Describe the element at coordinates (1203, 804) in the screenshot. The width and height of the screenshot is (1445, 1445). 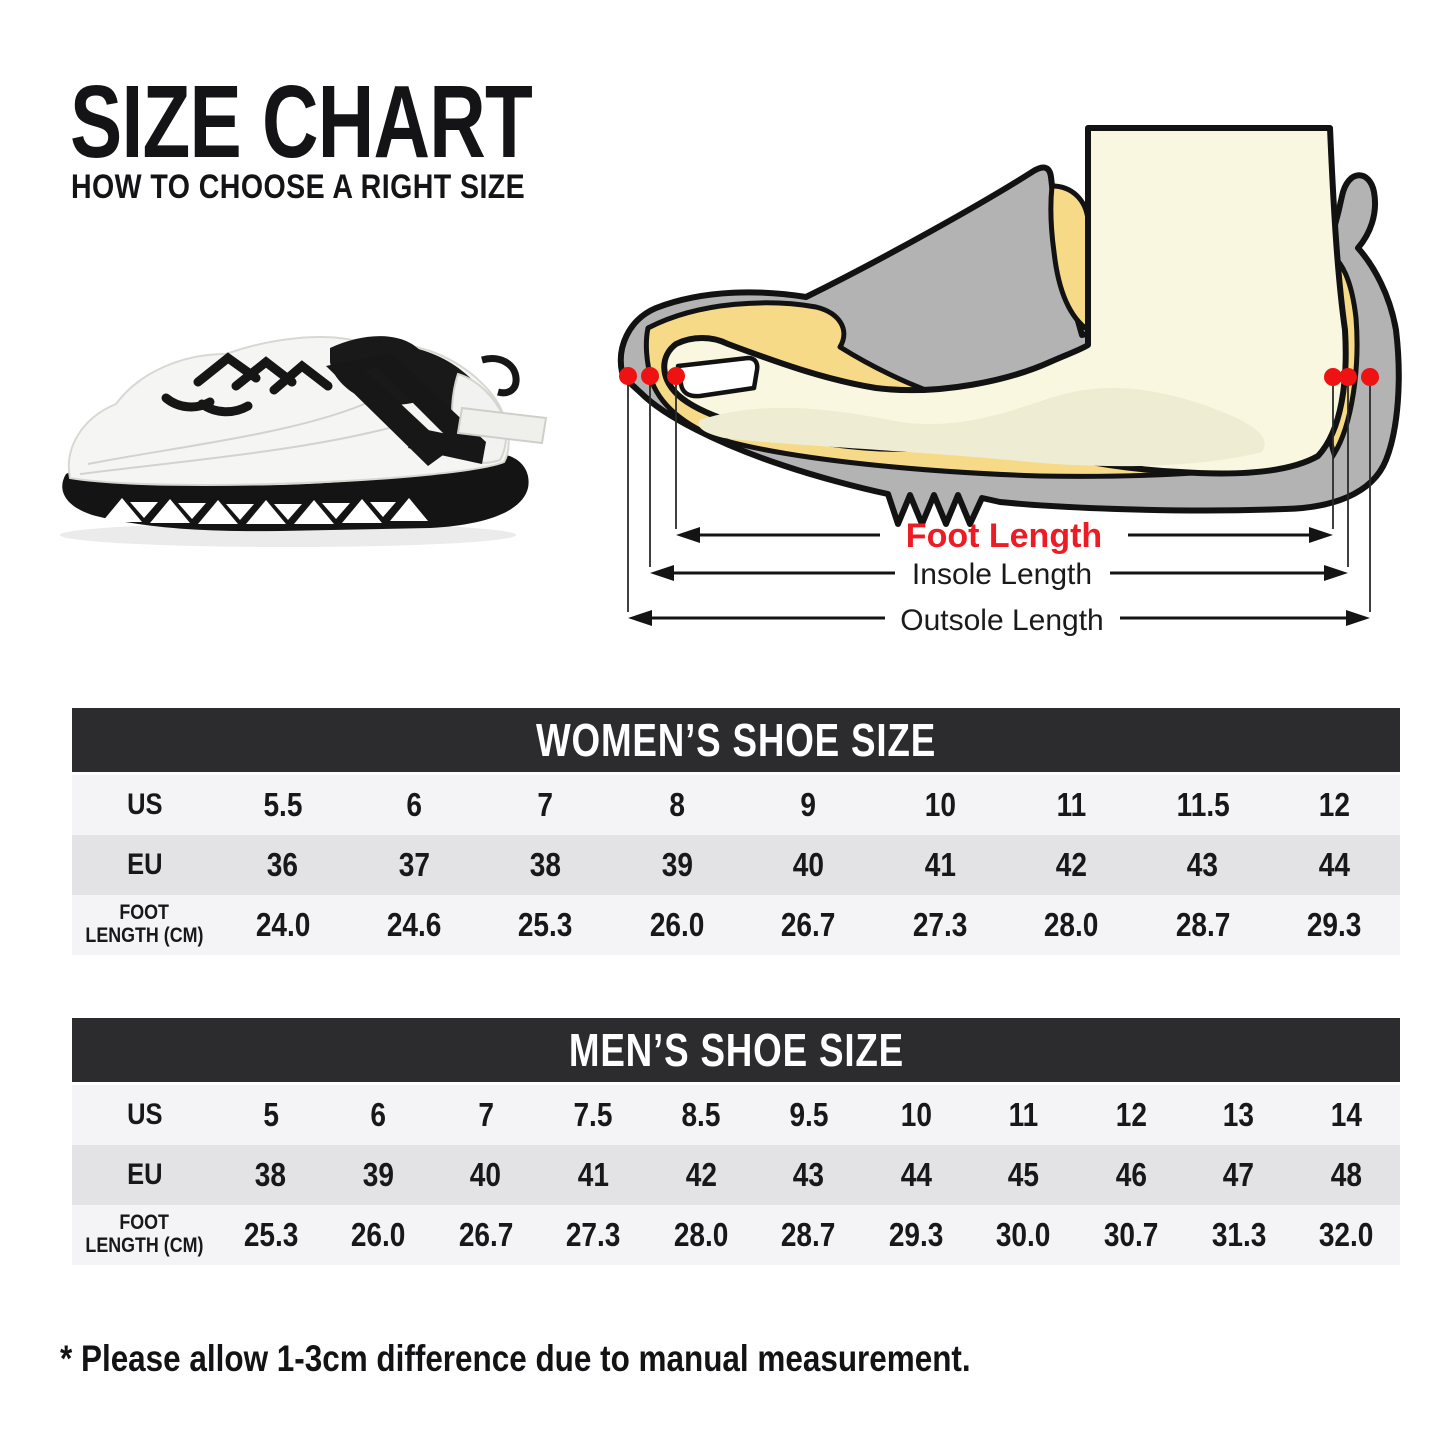
I see `size-cell: 11.5` at that location.